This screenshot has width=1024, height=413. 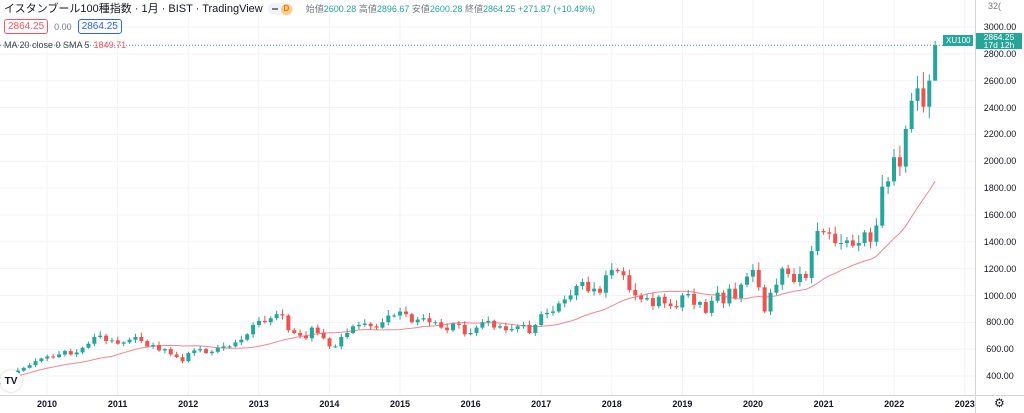 I want to click on price-tick-label: 1200.00, so click(x=1000, y=268).